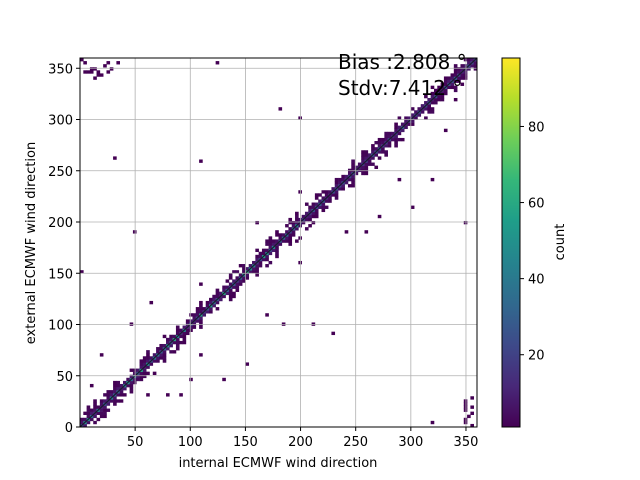  Describe the element at coordinates (466, 442) in the screenshot. I see `x-tick-label: 350` at that location.